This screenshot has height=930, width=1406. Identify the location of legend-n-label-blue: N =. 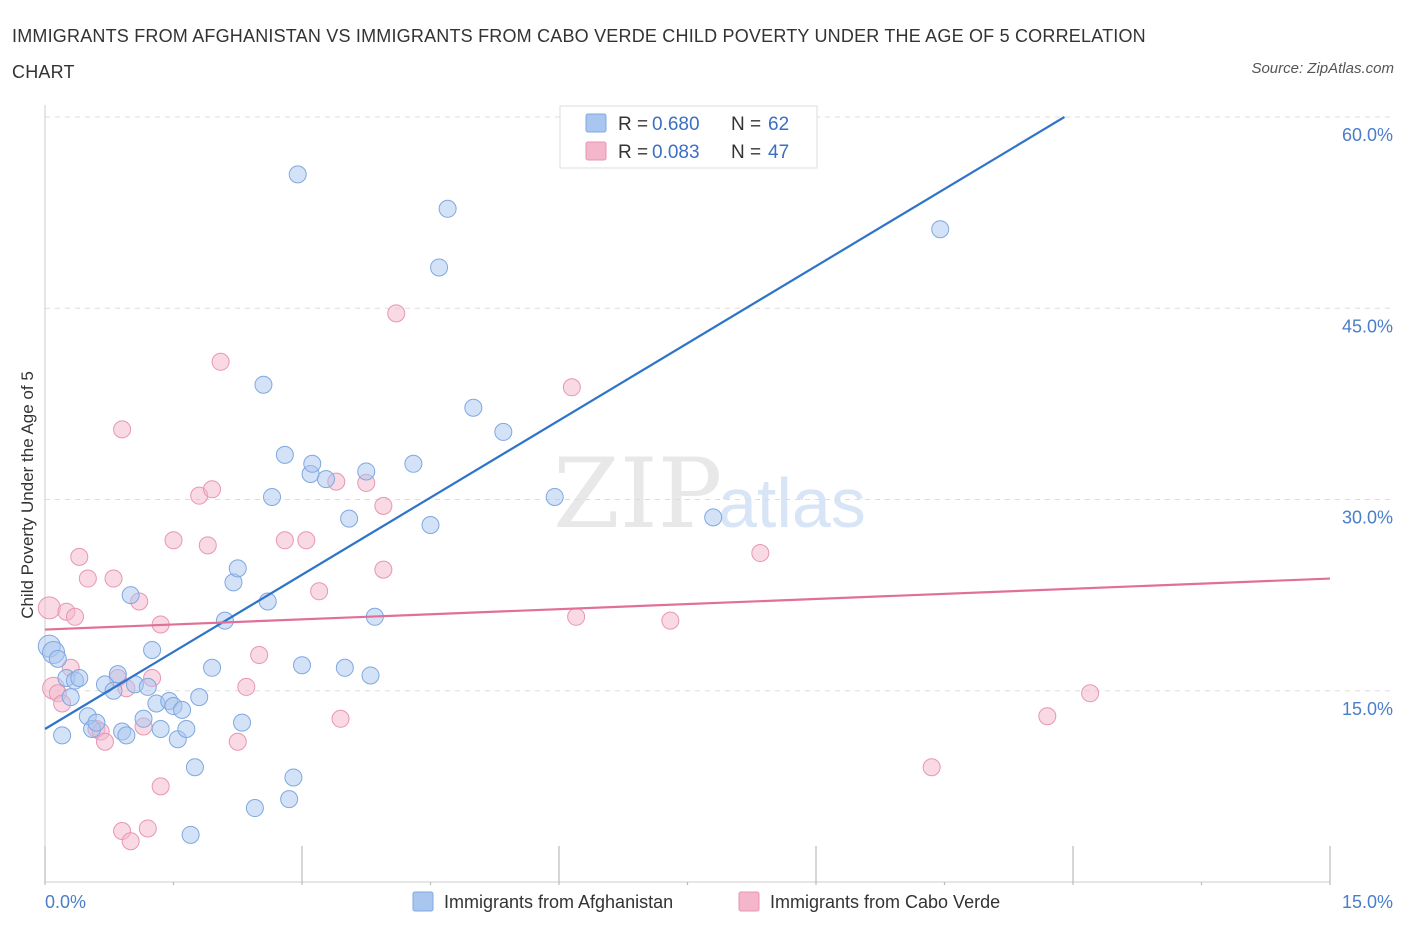
(746, 124).